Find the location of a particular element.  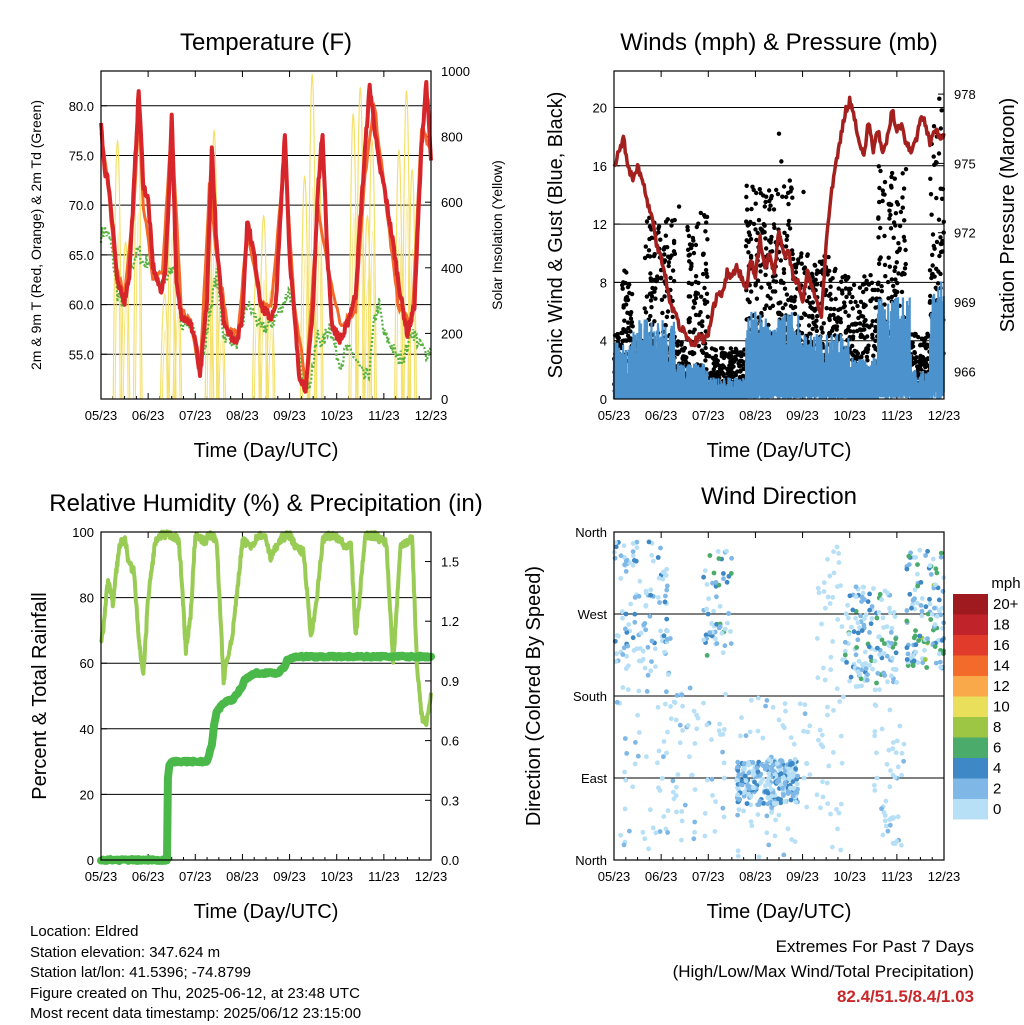

y-tick-label: 40 is located at coordinates (87, 729).